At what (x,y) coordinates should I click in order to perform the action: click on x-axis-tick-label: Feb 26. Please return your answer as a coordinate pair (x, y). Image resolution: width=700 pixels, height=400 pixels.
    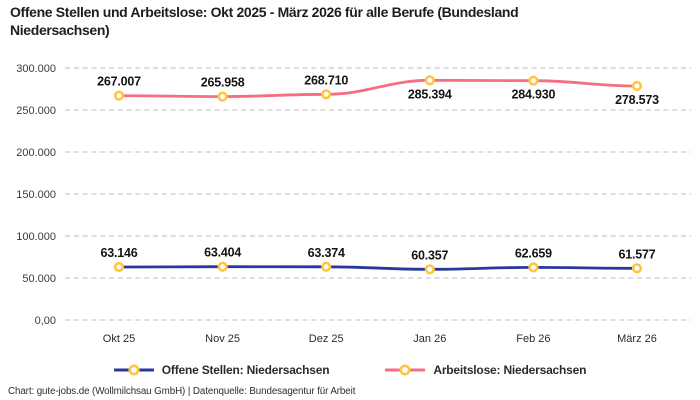
    Looking at the image, I should click on (533, 339).